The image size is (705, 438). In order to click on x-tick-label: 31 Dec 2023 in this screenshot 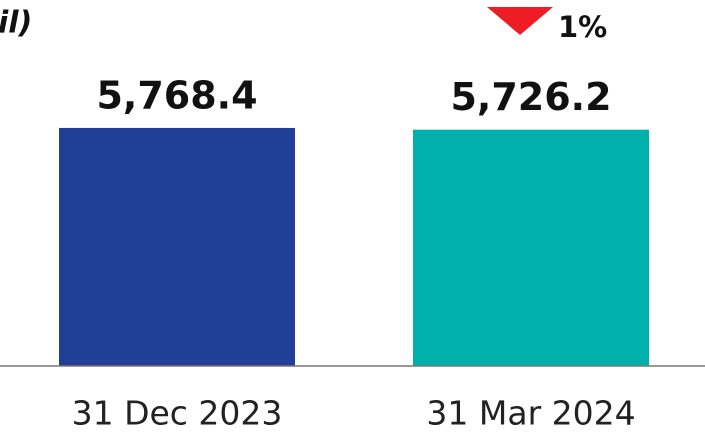, I will do `click(177, 413)`.